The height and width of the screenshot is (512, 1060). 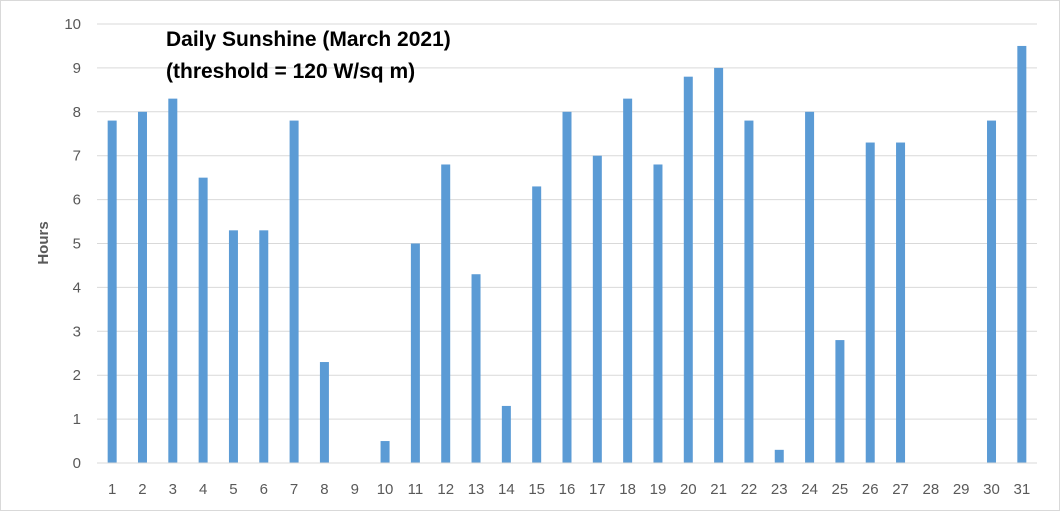 I want to click on x-tick-label: 19, so click(x=658, y=489).